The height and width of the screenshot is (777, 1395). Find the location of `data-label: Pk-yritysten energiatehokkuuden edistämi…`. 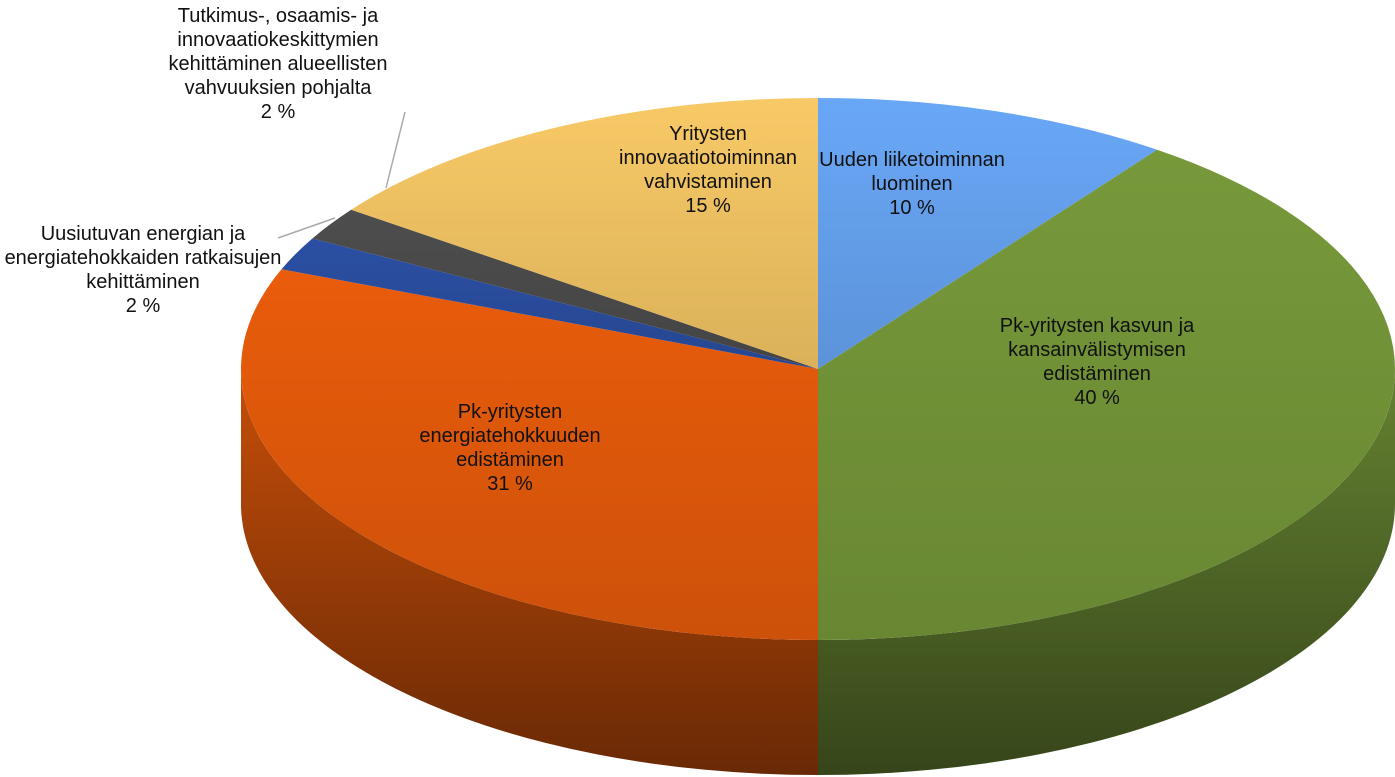

data-label: Pk-yritysten energiatehokkuuden edistämi… is located at coordinates (510, 448).